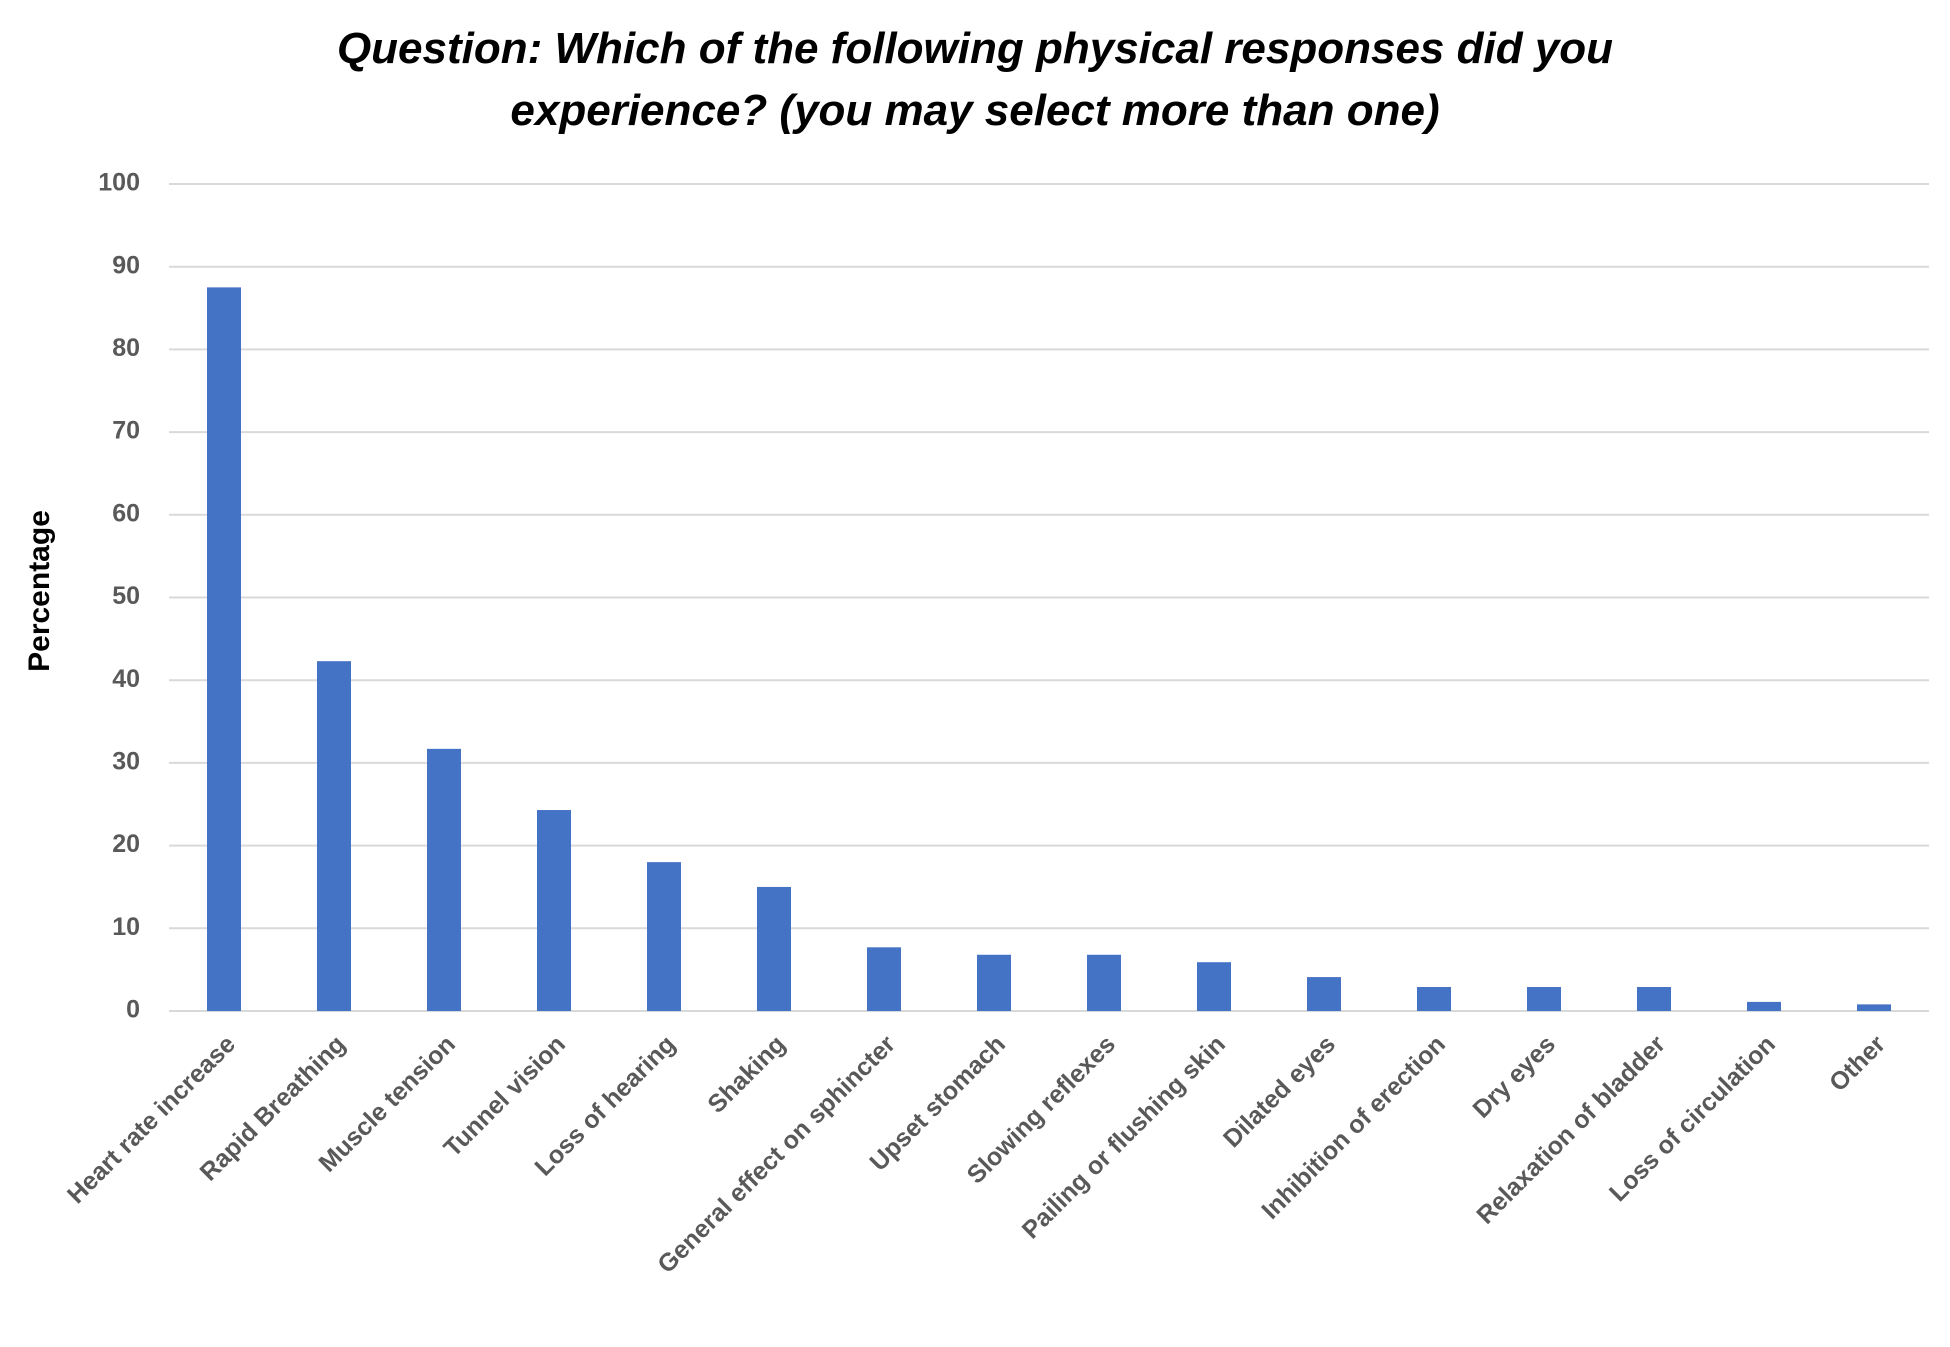  What do you see at coordinates (126, 513) in the screenshot?
I see `y-tick-label: 60` at bounding box center [126, 513].